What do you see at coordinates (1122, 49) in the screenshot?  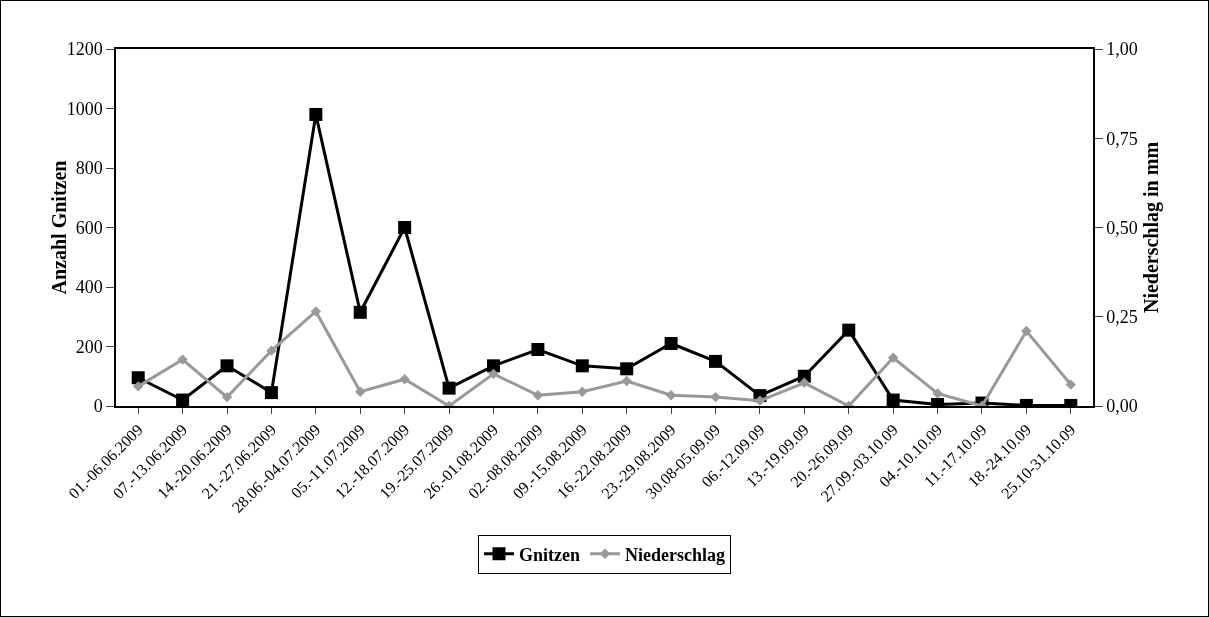 I see `y2-tick-label: 1,00` at bounding box center [1122, 49].